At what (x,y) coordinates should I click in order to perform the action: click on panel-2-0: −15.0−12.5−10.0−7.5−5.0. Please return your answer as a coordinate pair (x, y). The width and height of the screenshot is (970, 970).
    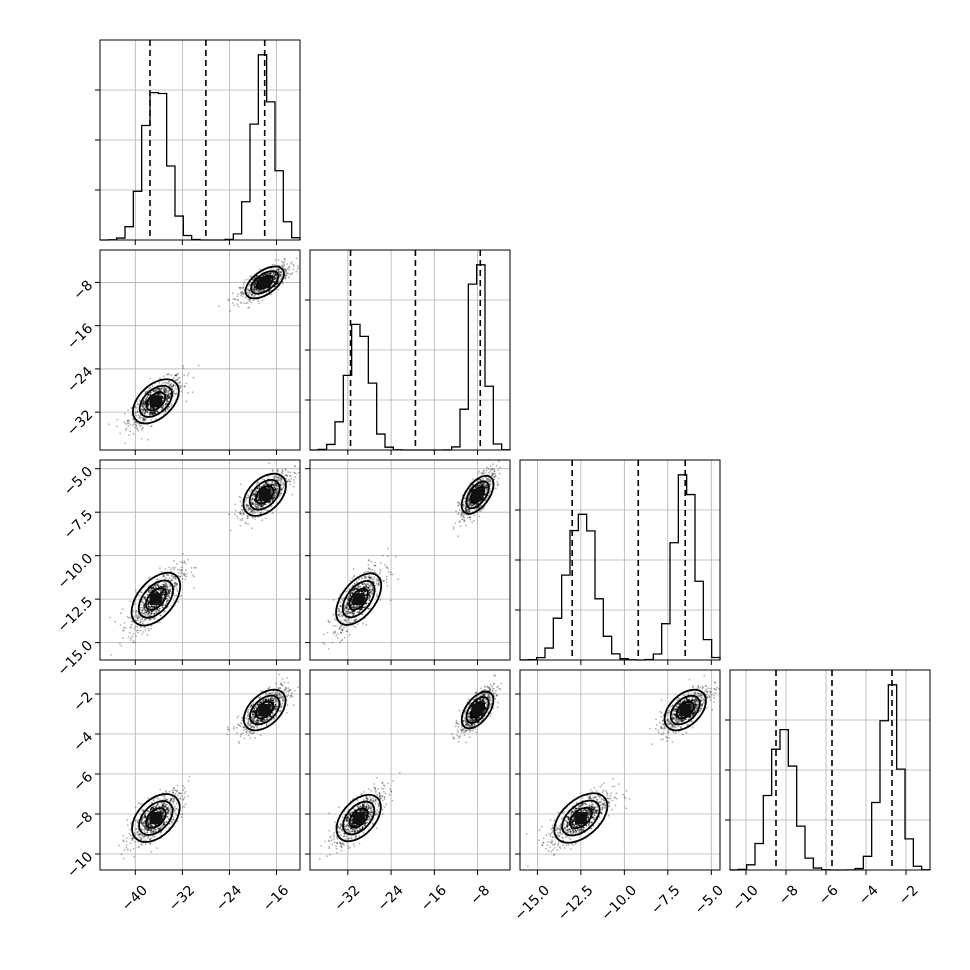
    Looking at the image, I should click on (178, 569).